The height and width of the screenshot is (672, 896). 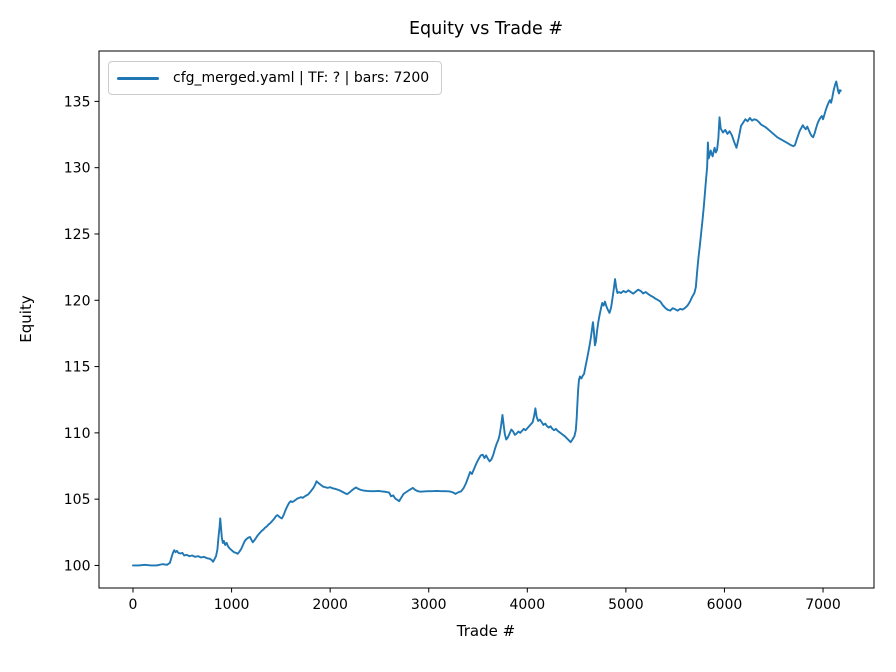 I want to click on x-tick-label: 7000, so click(x=823, y=605).